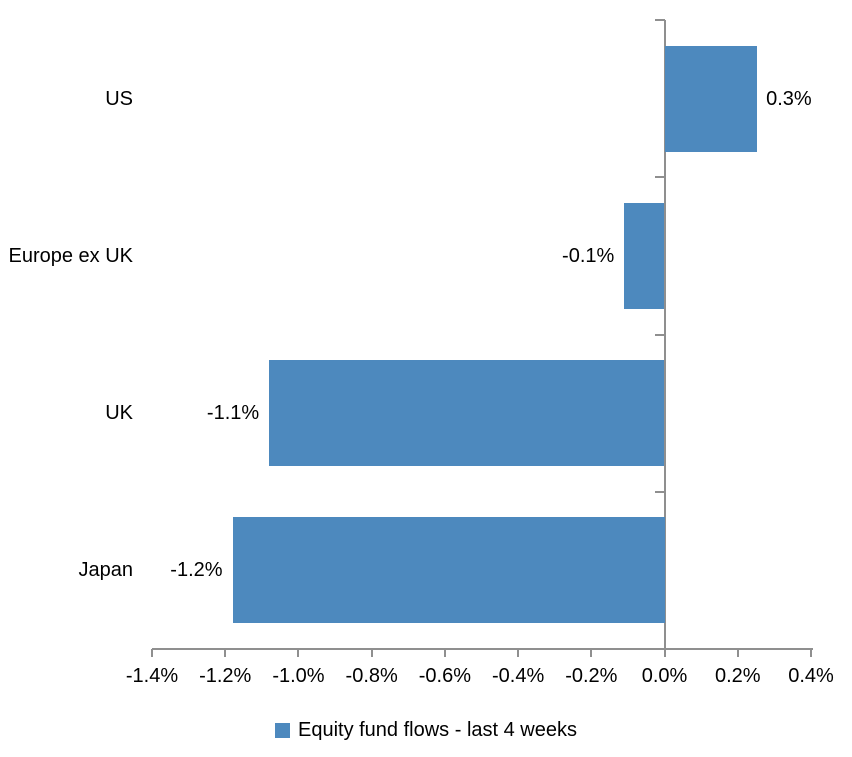  What do you see at coordinates (664, 676) in the screenshot?
I see `x-tick-label: 0.0%` at bounding box center [664, 676].